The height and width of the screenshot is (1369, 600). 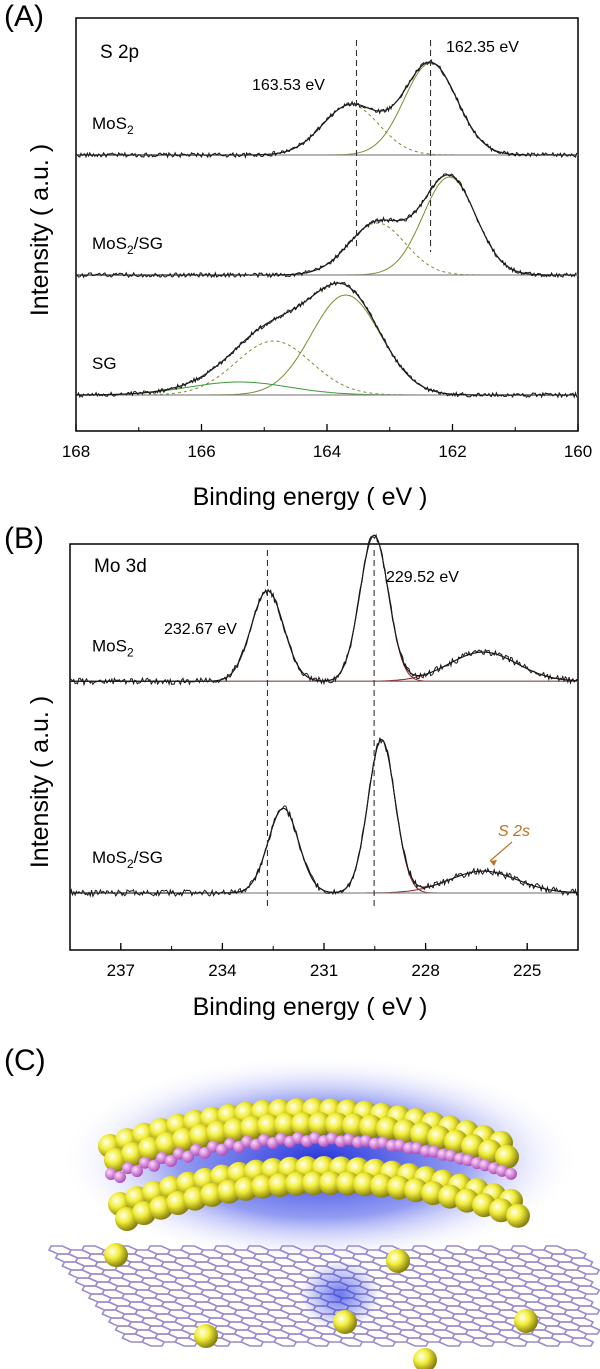 I want to click on series-mos2-sg, so click(x=326, y=226).